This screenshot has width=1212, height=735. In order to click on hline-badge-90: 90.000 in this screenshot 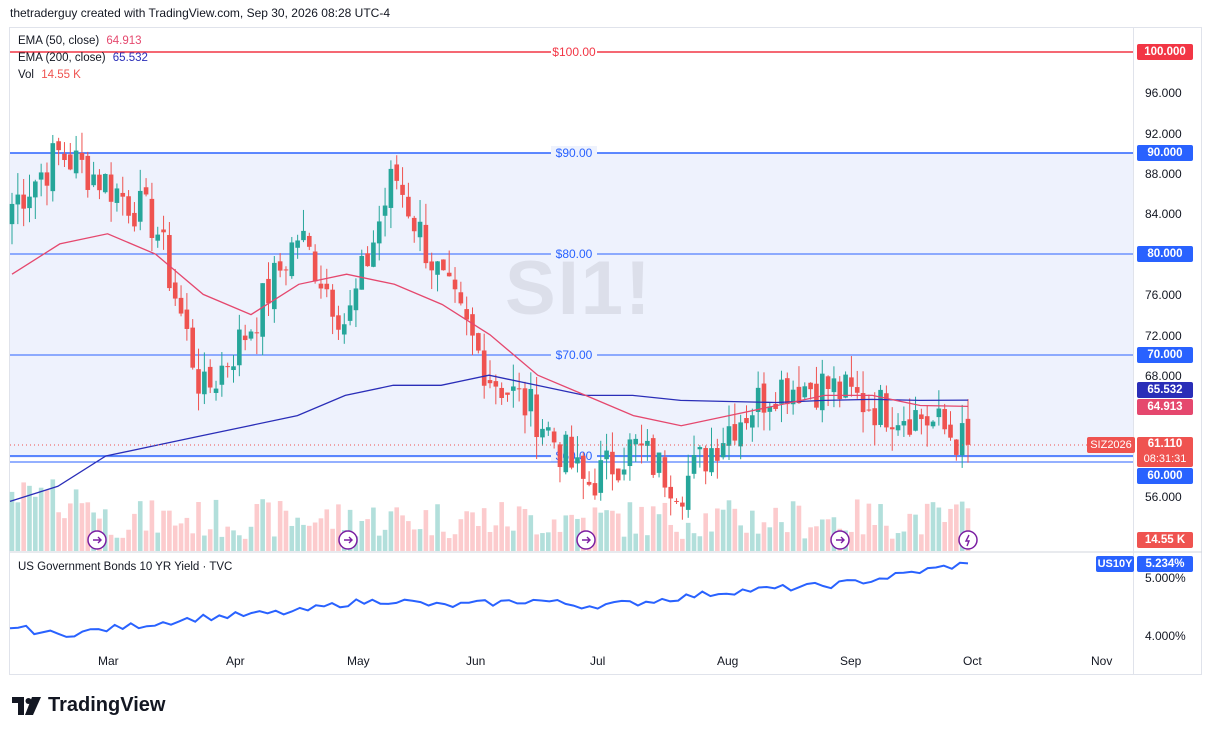, I will do `click(1165, 153)`.